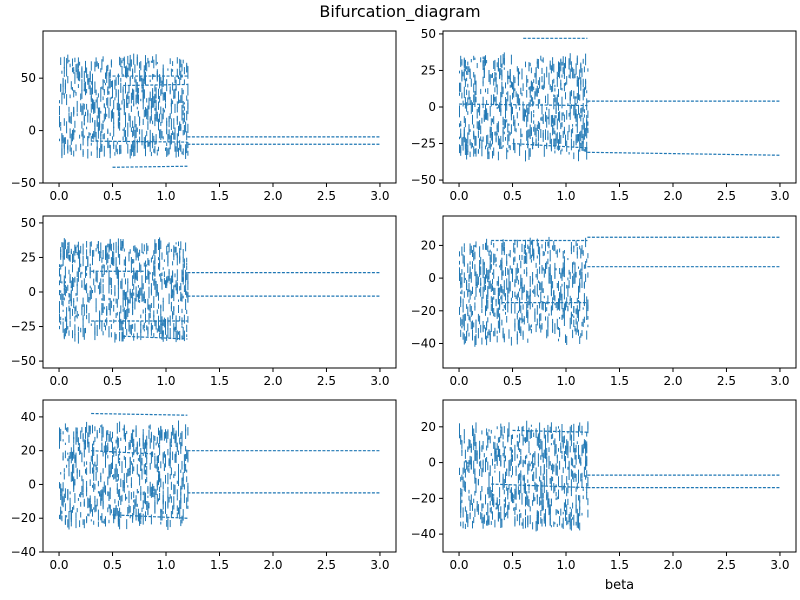  Describe the element at coordinates (619, 107) in the screenshot. I see `axes-frame` at that location.